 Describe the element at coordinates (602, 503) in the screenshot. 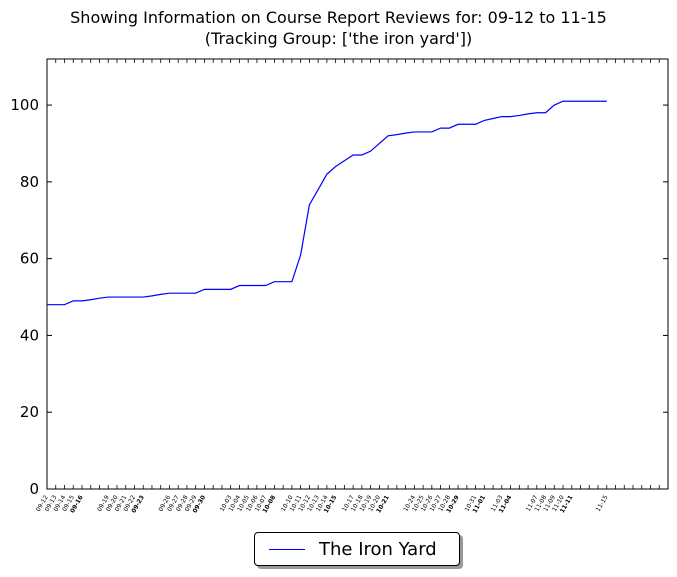

I see `x-tick-label: 11-15` at that location.